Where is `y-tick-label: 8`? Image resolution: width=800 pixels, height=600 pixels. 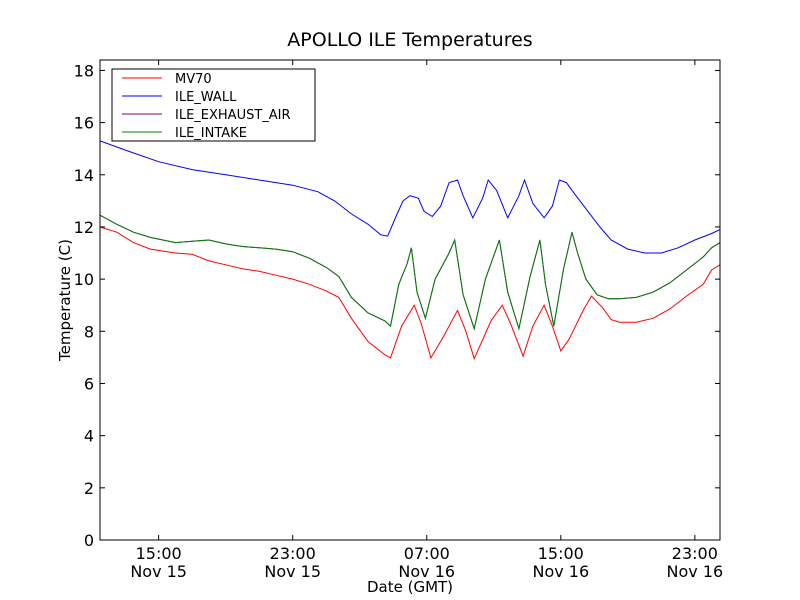
y-tick-label: 8 is located at coordinates (89, 331).